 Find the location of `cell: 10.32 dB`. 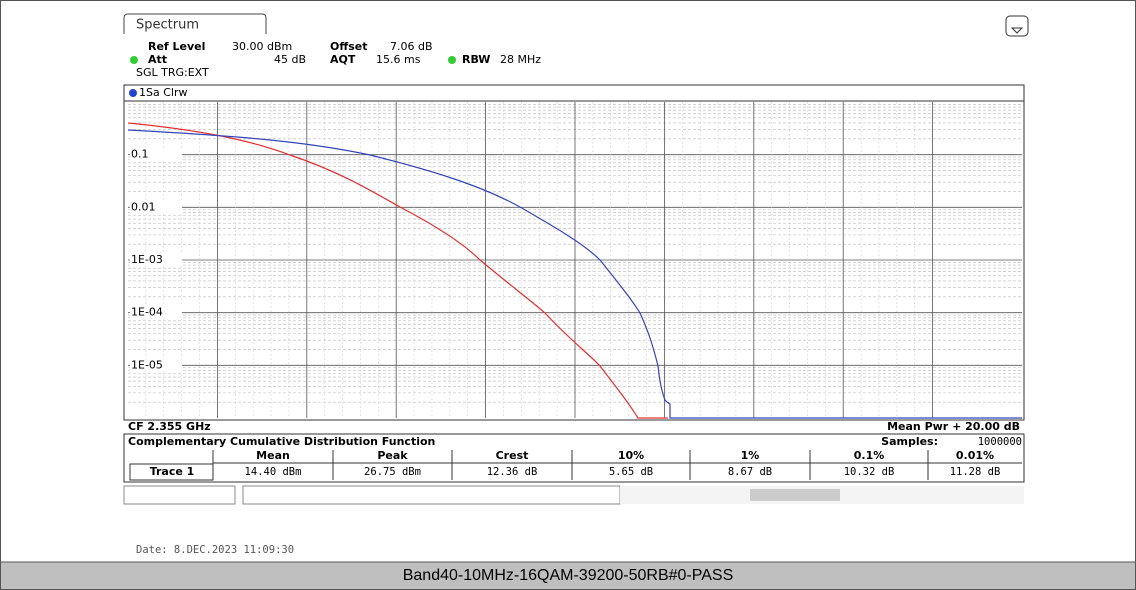

cell: 10.32 dB is located at coordinates (869, 472).